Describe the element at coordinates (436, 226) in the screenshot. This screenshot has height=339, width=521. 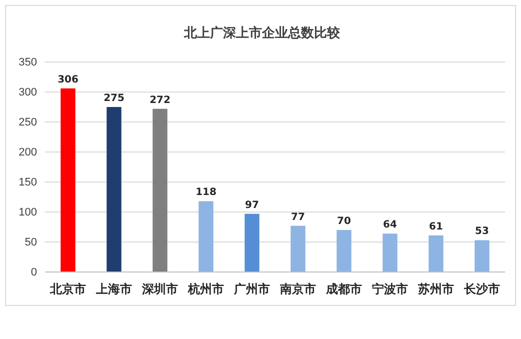
I see `data-label: 61` at that location.